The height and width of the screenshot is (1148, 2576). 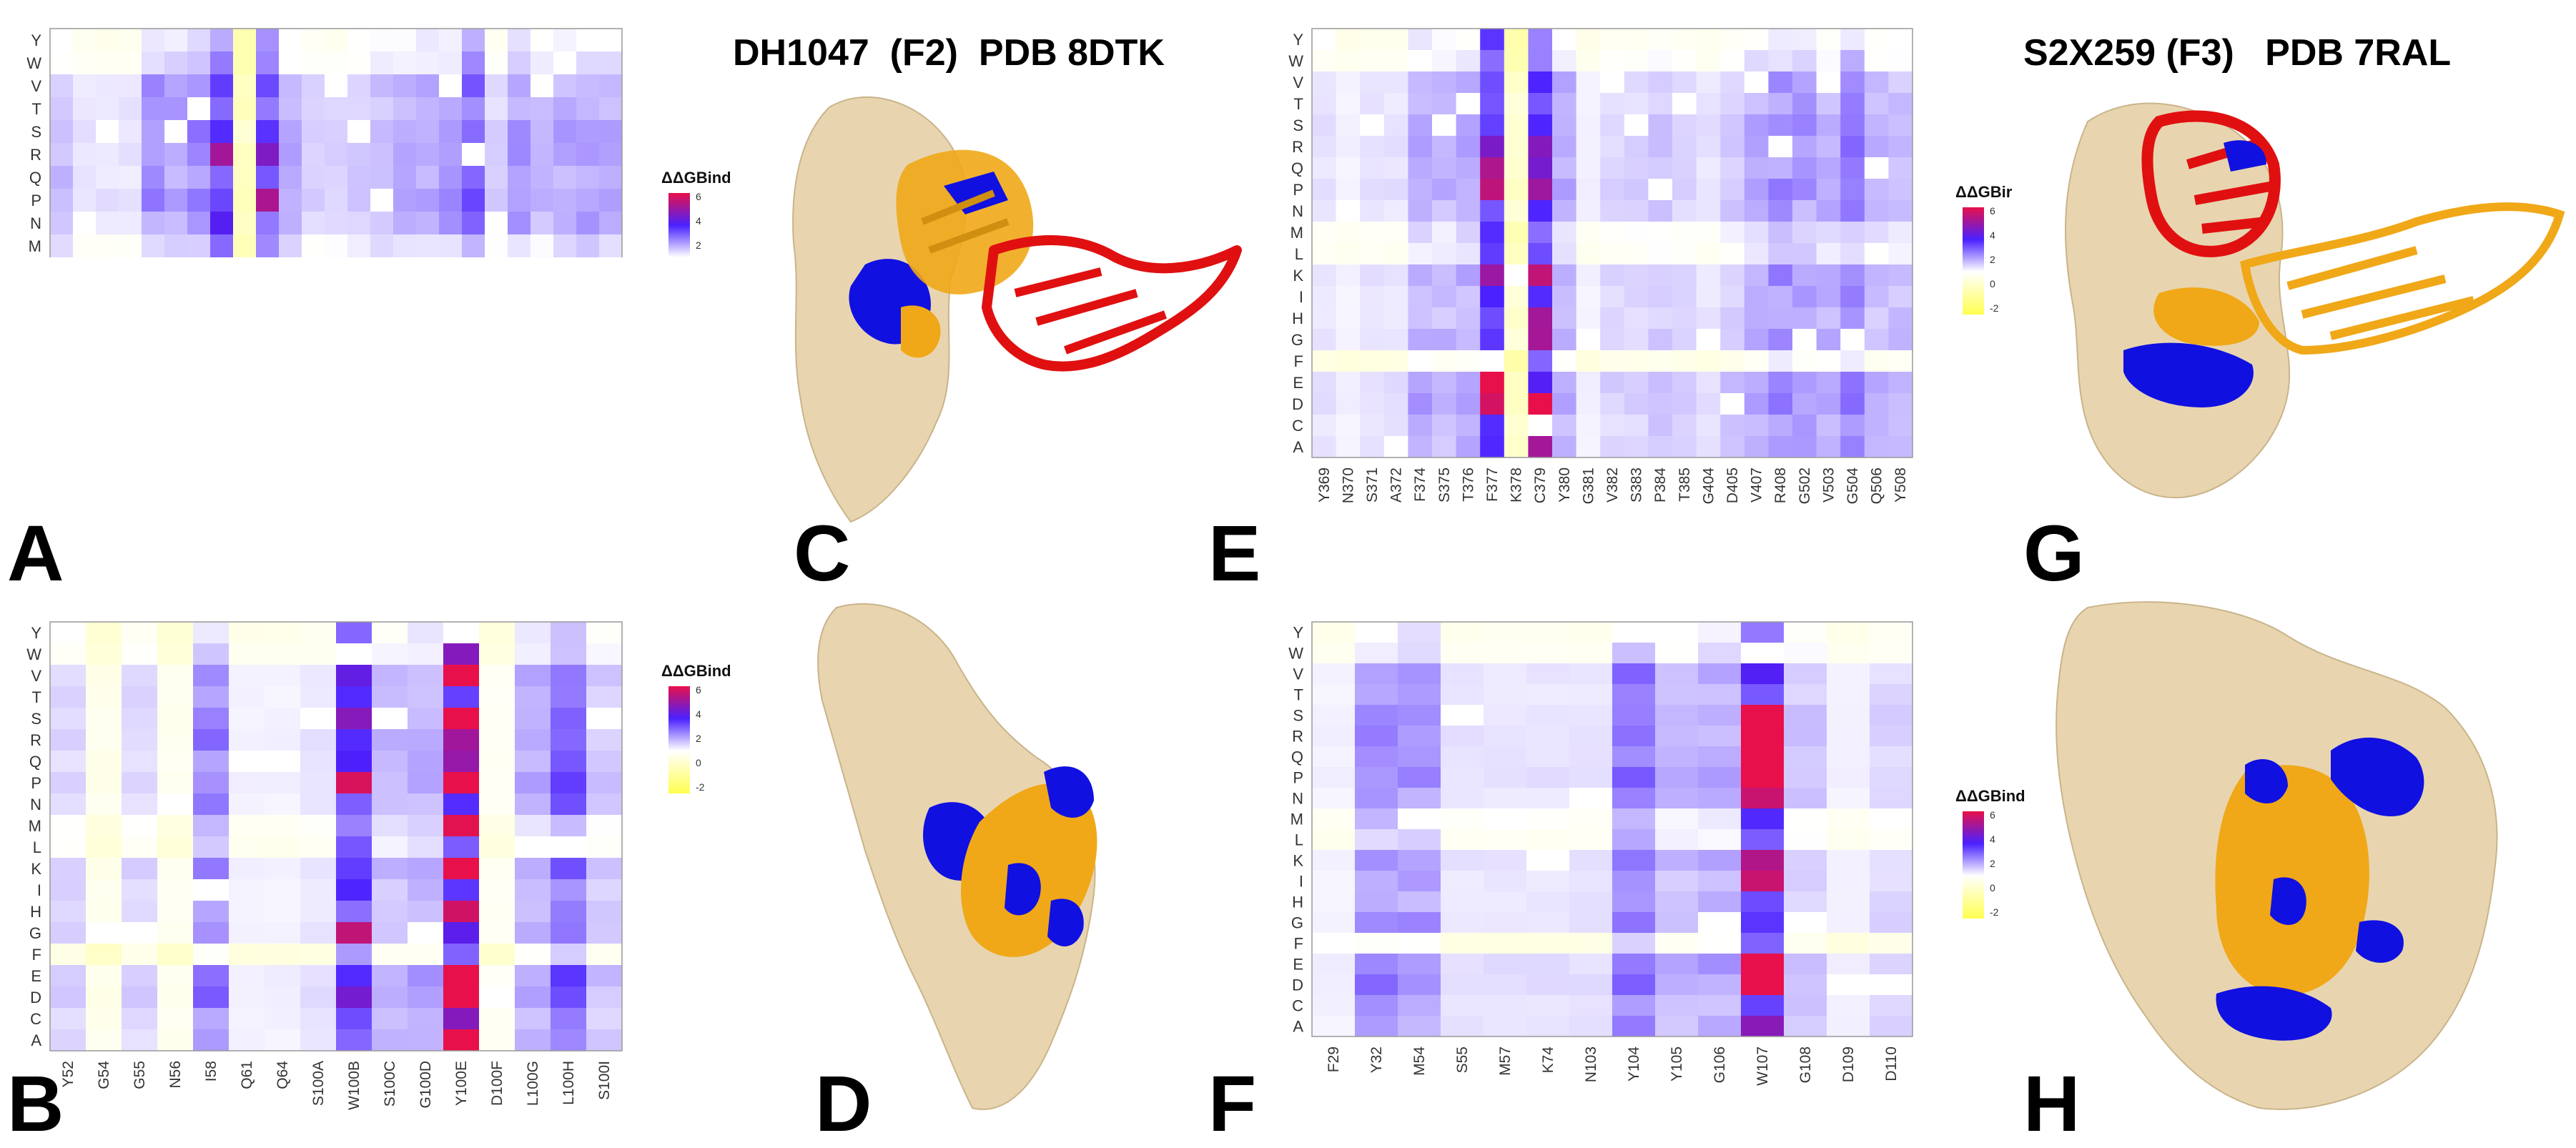 I want to click on x-tick-label: N370, so click(x=1348, y=485).